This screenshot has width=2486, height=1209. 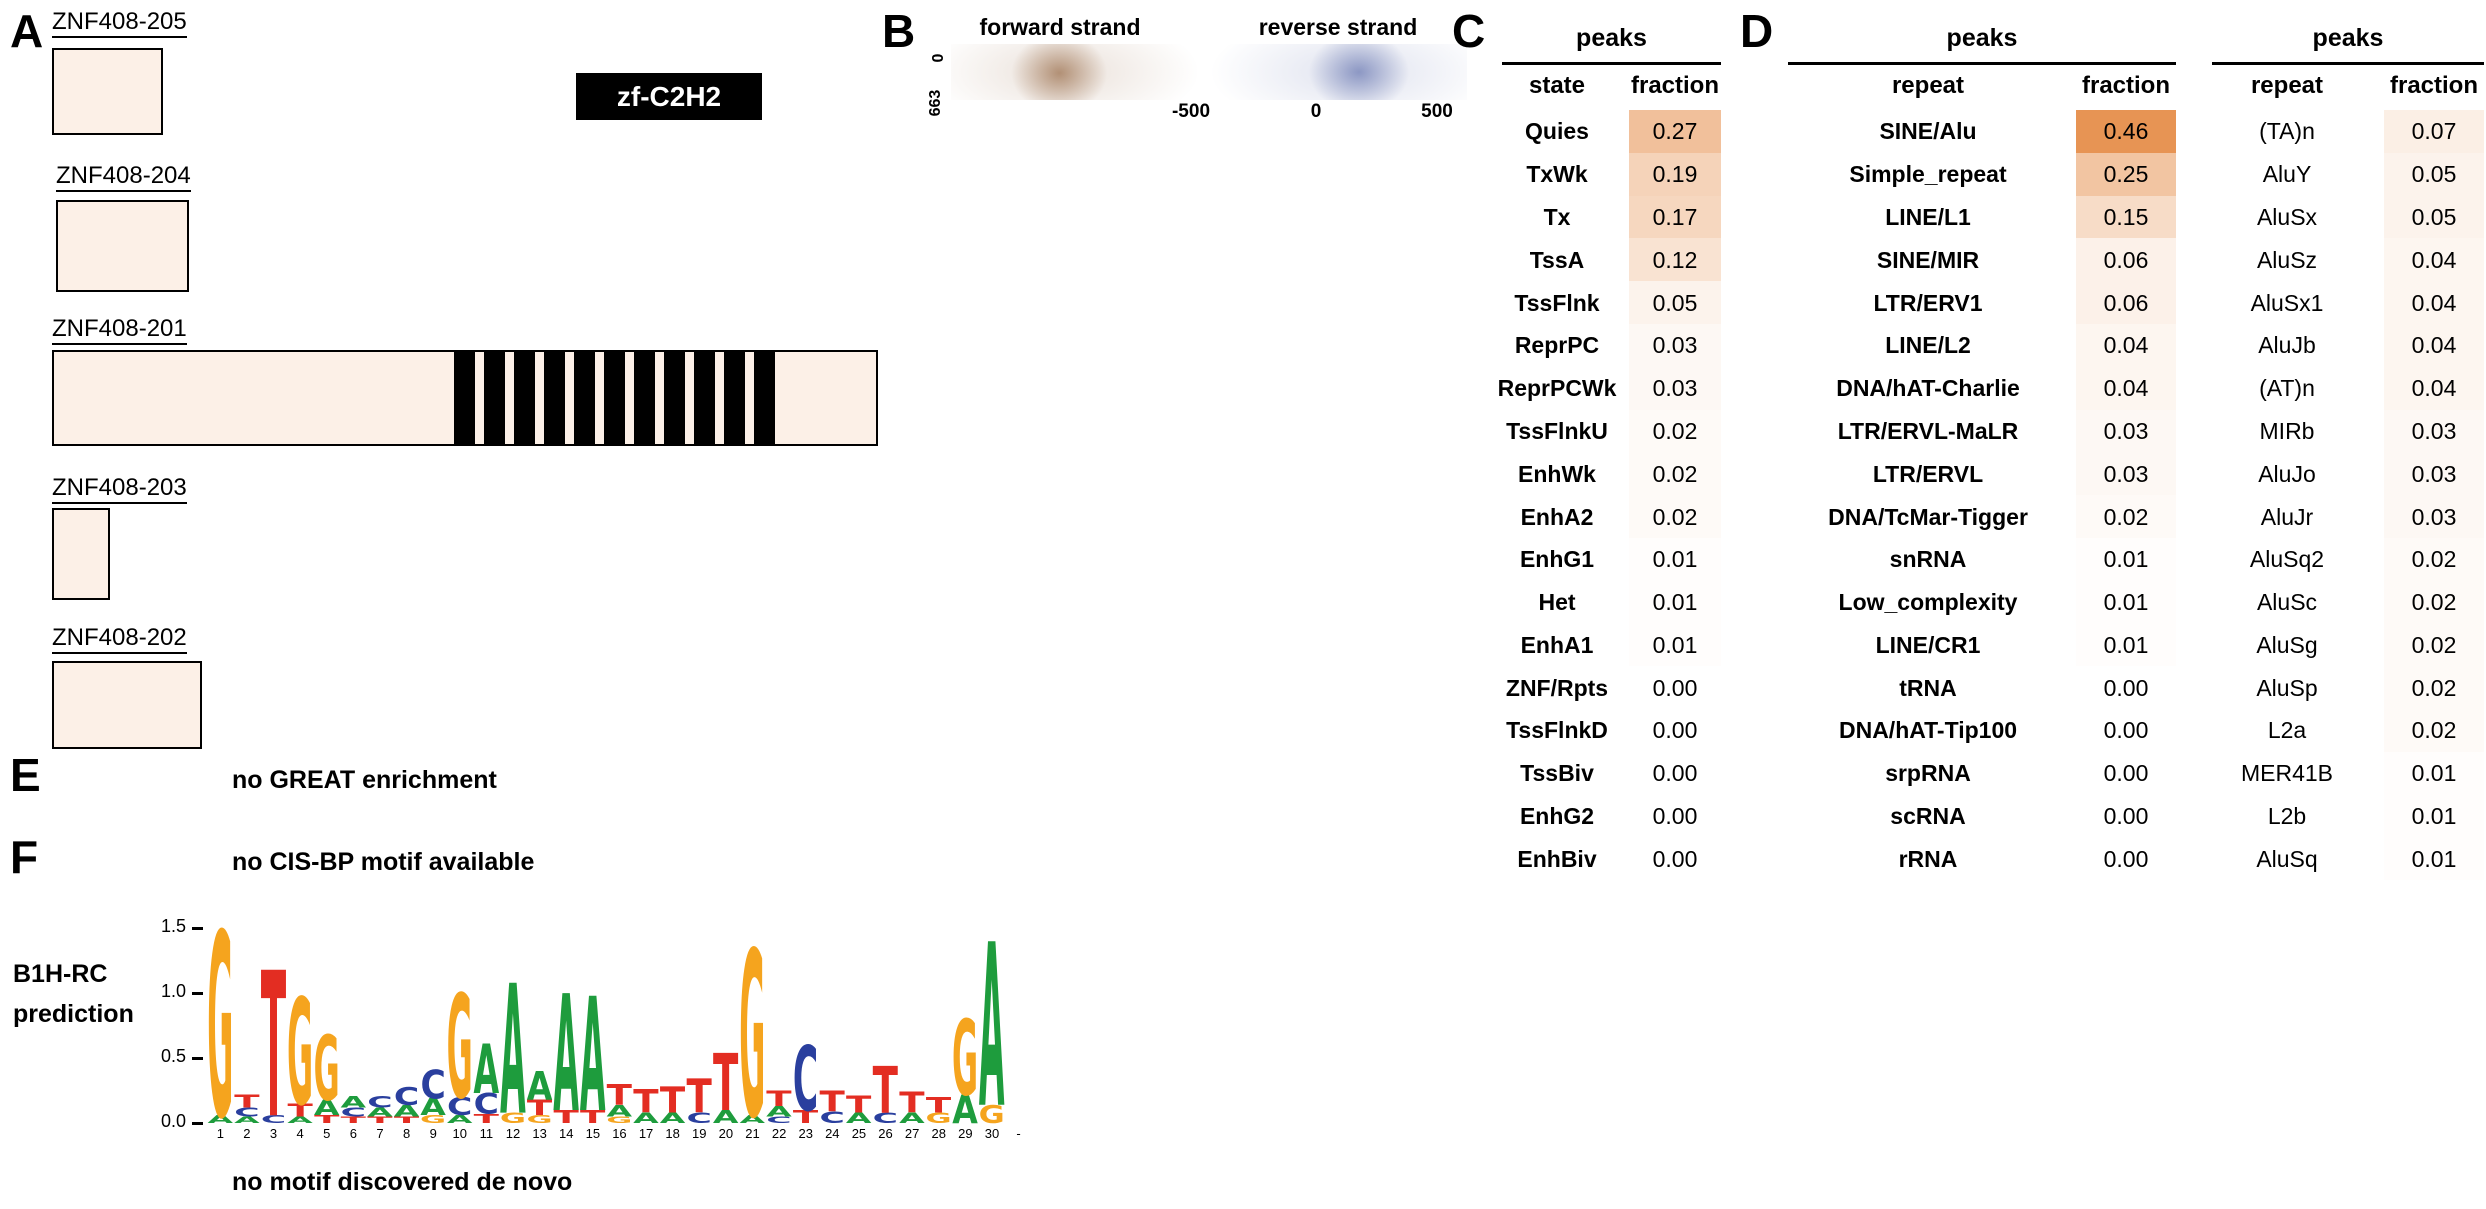 What do you see at coordinates (173, 1121) in the screenshot?
I see `logo-ytick: 0.0` at bounding box center [173, 1121].